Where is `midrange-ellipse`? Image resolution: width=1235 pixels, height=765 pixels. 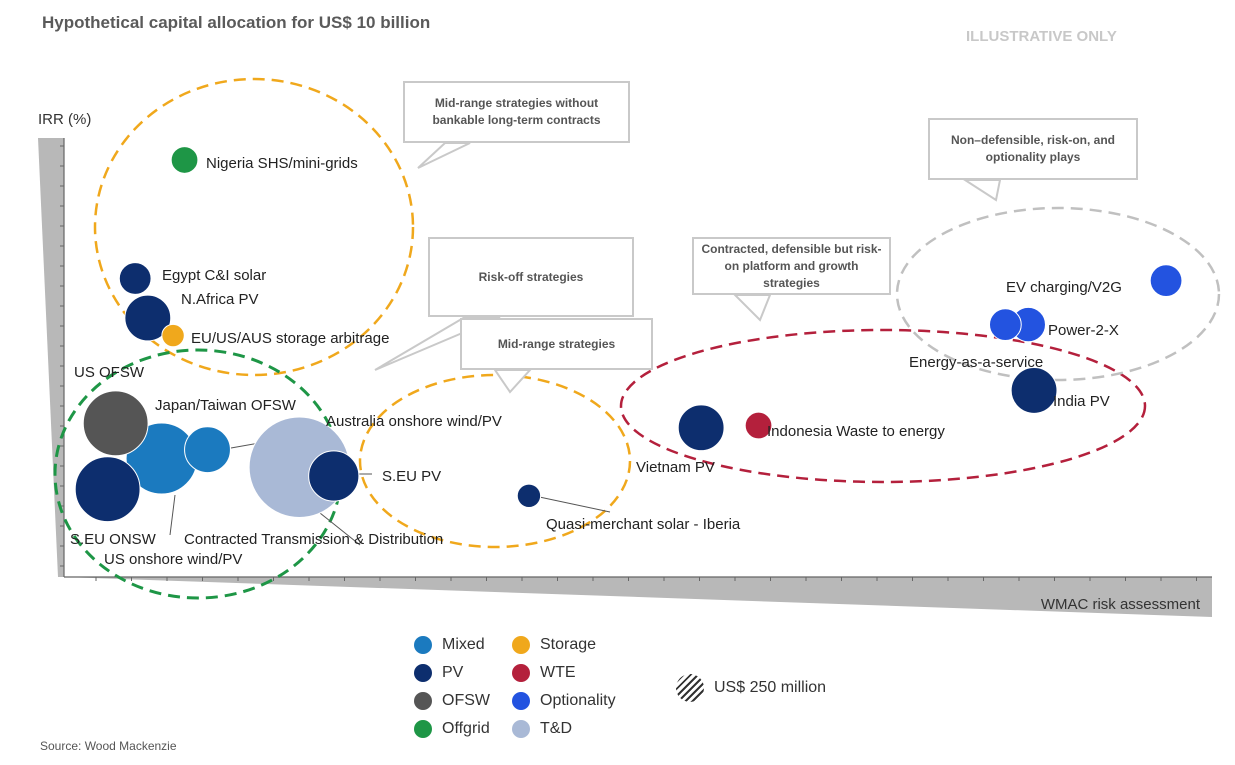 midrange-ellipse is located at coordinates (495, 461).